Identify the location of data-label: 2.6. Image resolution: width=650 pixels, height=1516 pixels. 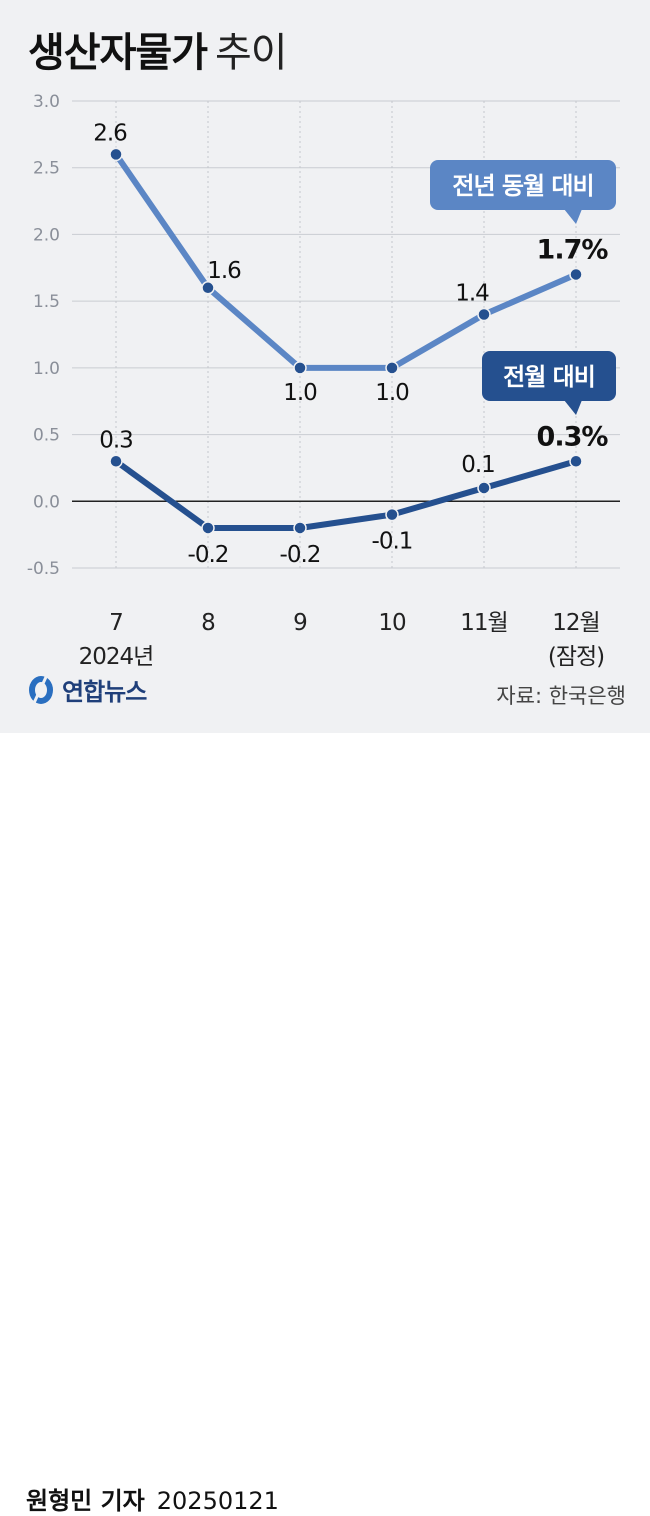
(110, 133).